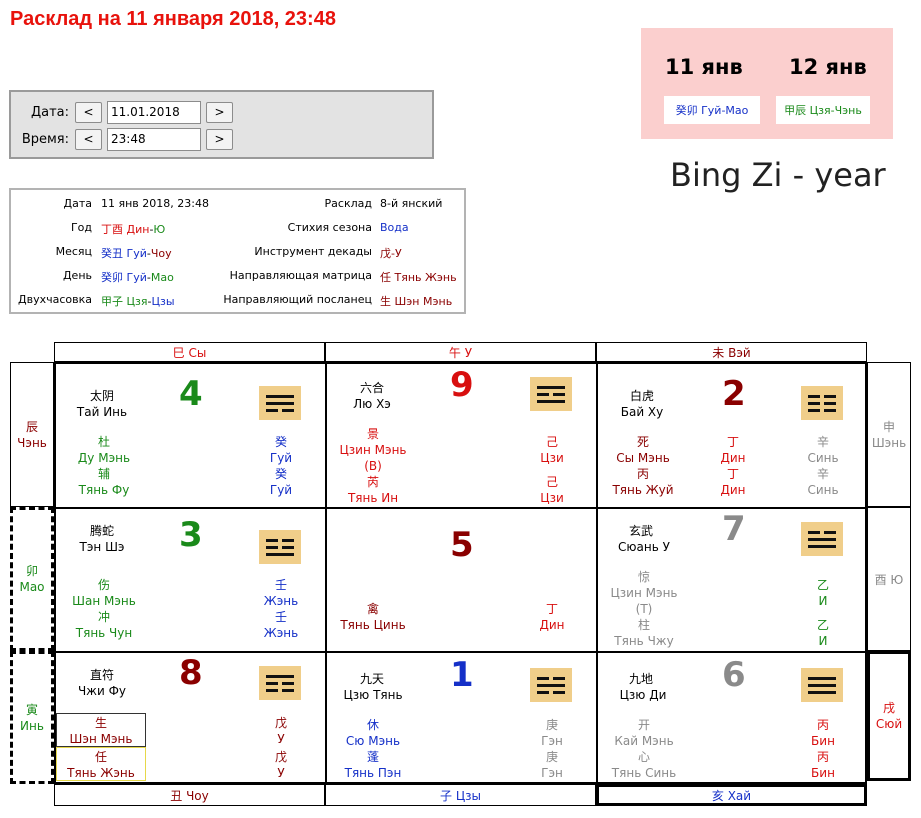 Image resolution: width=921 pixels, height=818 pixels. I want to click on time-prev-button: <, so click(88, 139).